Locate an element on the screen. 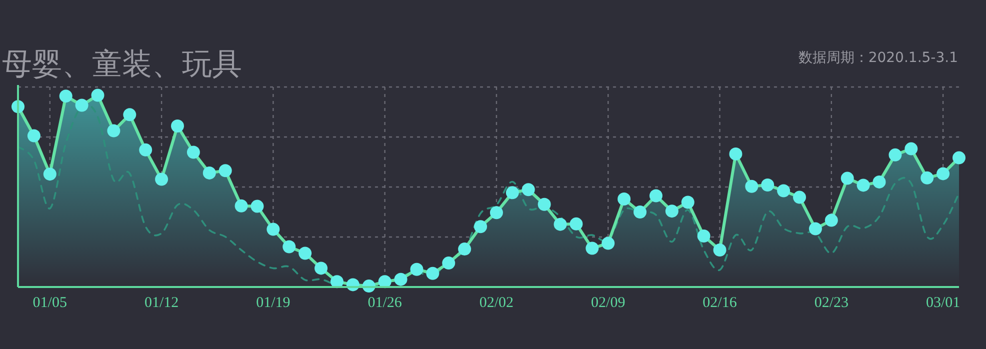 The height and width of the screenshot is (349, 986). x-tick-label: 03/01 is located at coordinates (943, 303).